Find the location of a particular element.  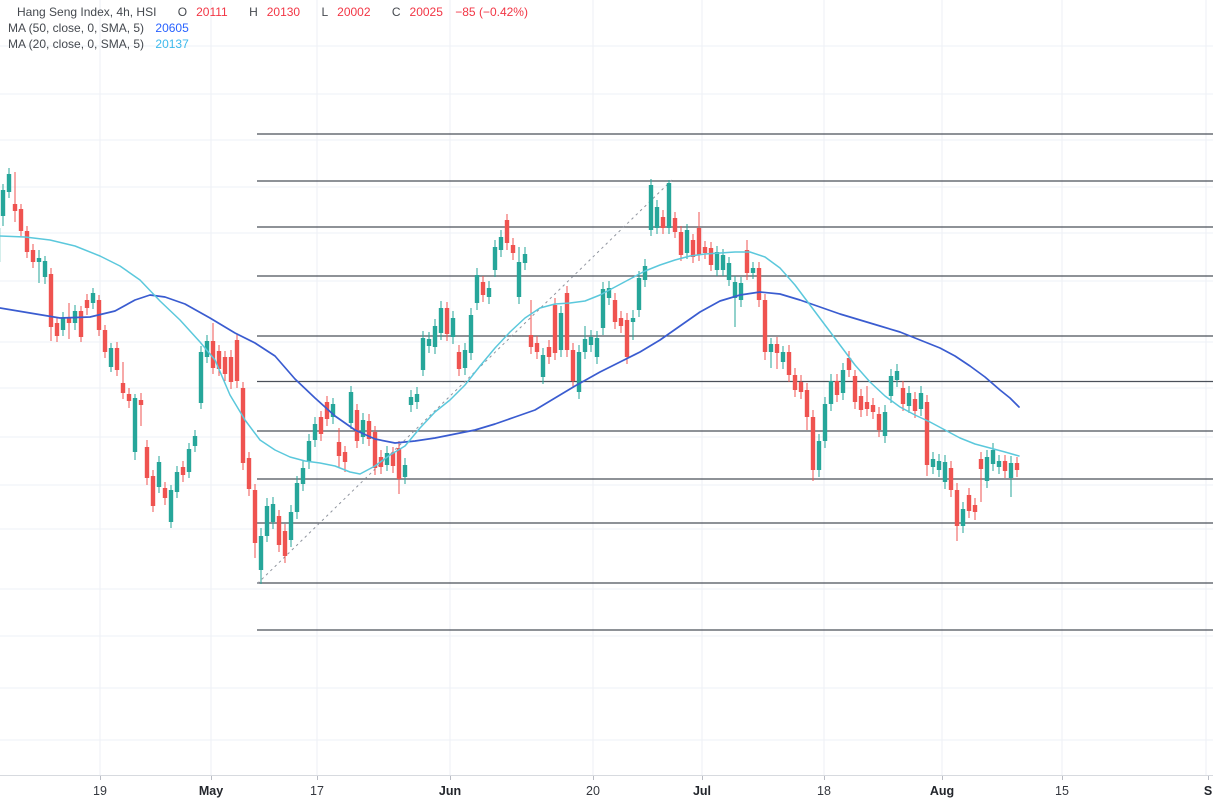

time-axis: 19 May 17 Jun 20 Jul 18 Aug 15 S is located at coordinates (606, 791).